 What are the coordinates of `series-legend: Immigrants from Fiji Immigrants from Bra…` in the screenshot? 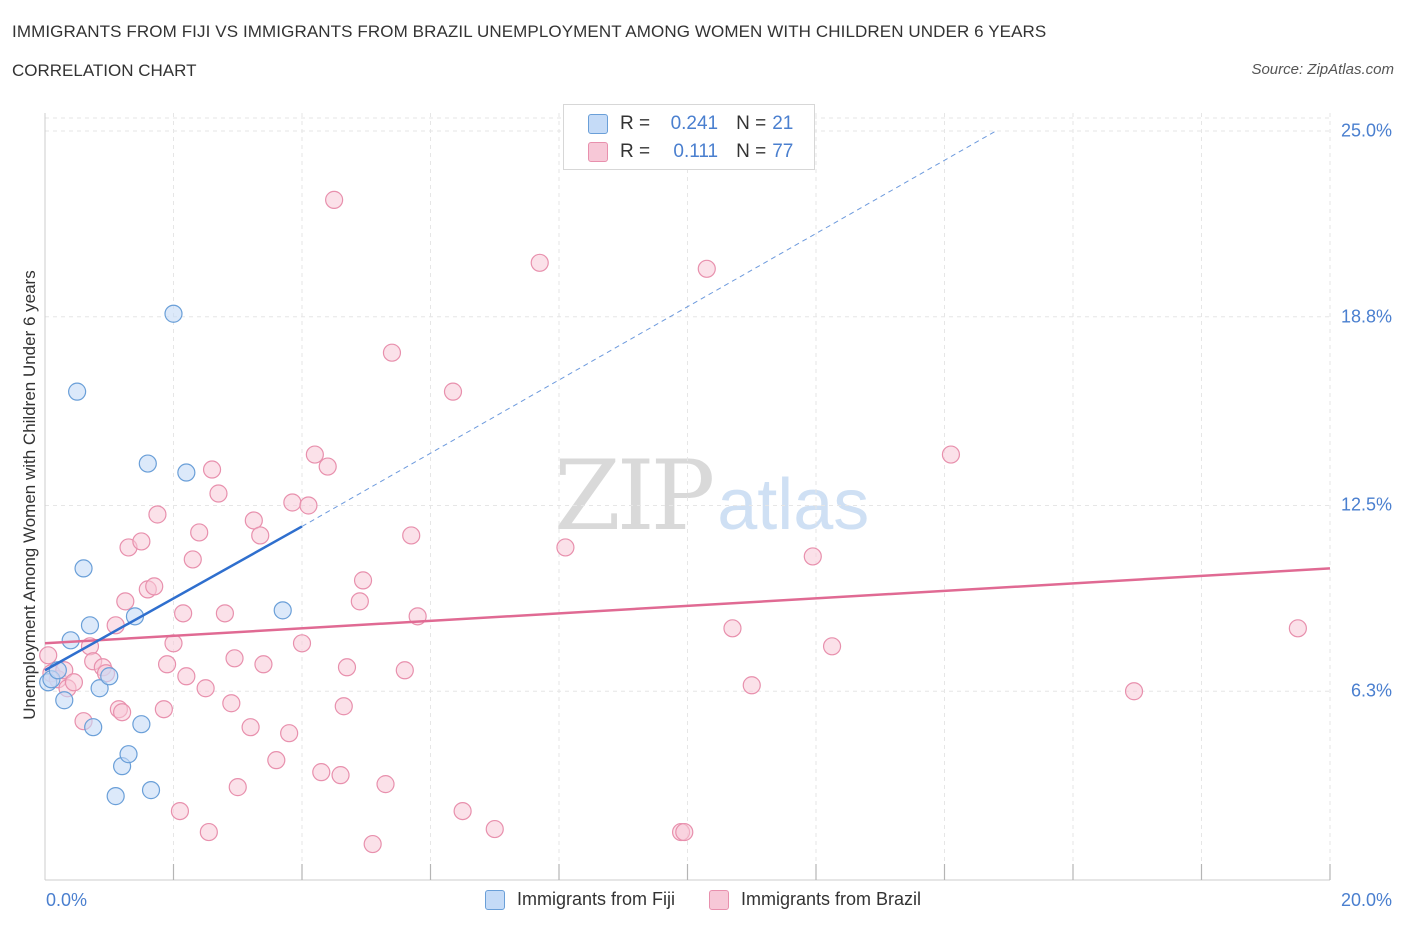 It's located at (703, 899).